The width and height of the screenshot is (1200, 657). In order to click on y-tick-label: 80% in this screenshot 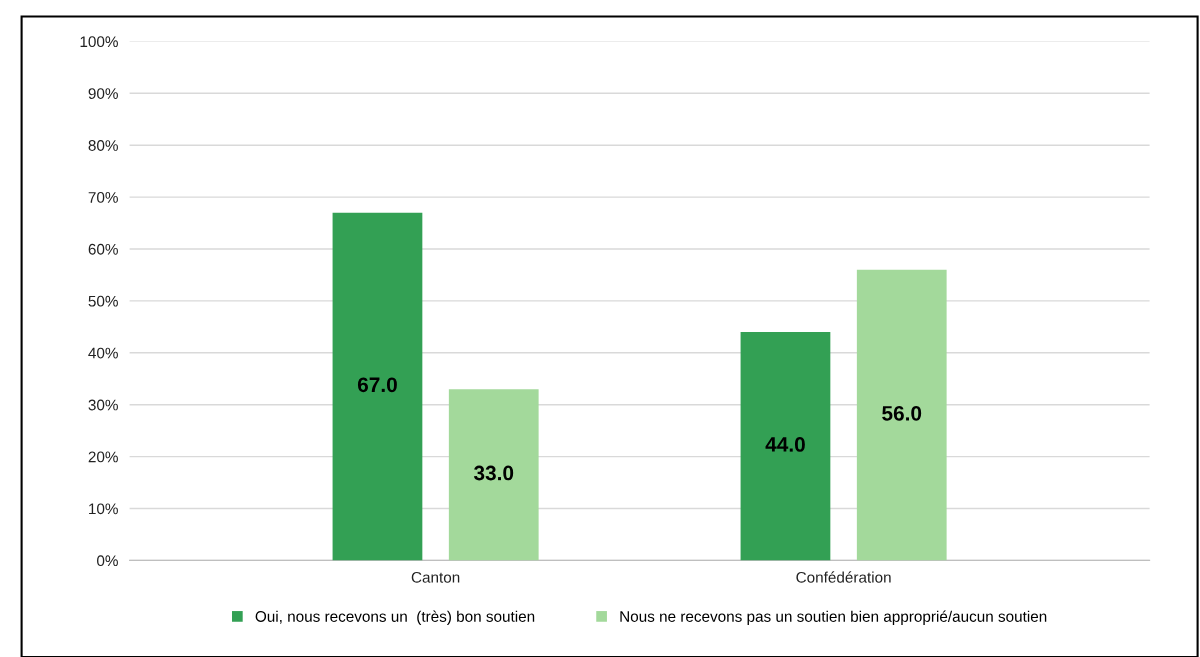, I will do `click(103, 145)`.